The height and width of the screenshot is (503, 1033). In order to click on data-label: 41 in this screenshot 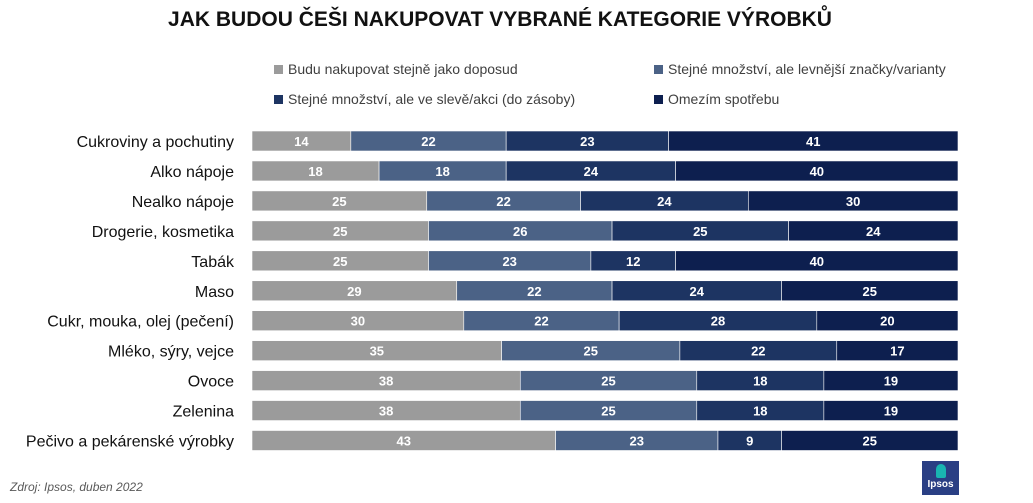, I will do `click(813, 141)`.